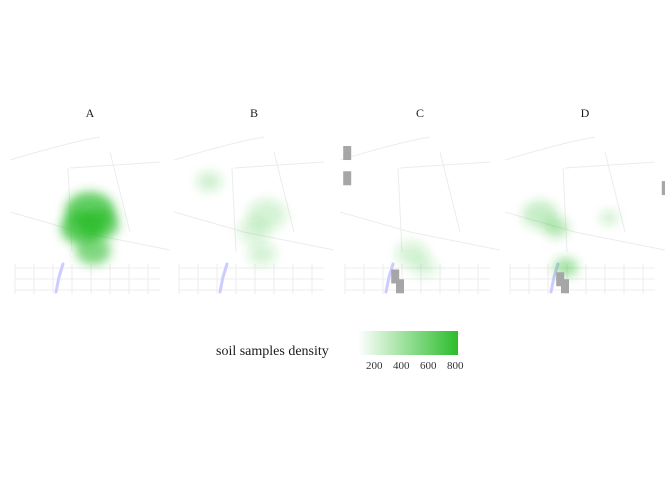 The width and height of the screenshot is (672, 480). Describe the element at coordinates (455, 366) in the screenshot. I see `legend-tick: 800` at that location.